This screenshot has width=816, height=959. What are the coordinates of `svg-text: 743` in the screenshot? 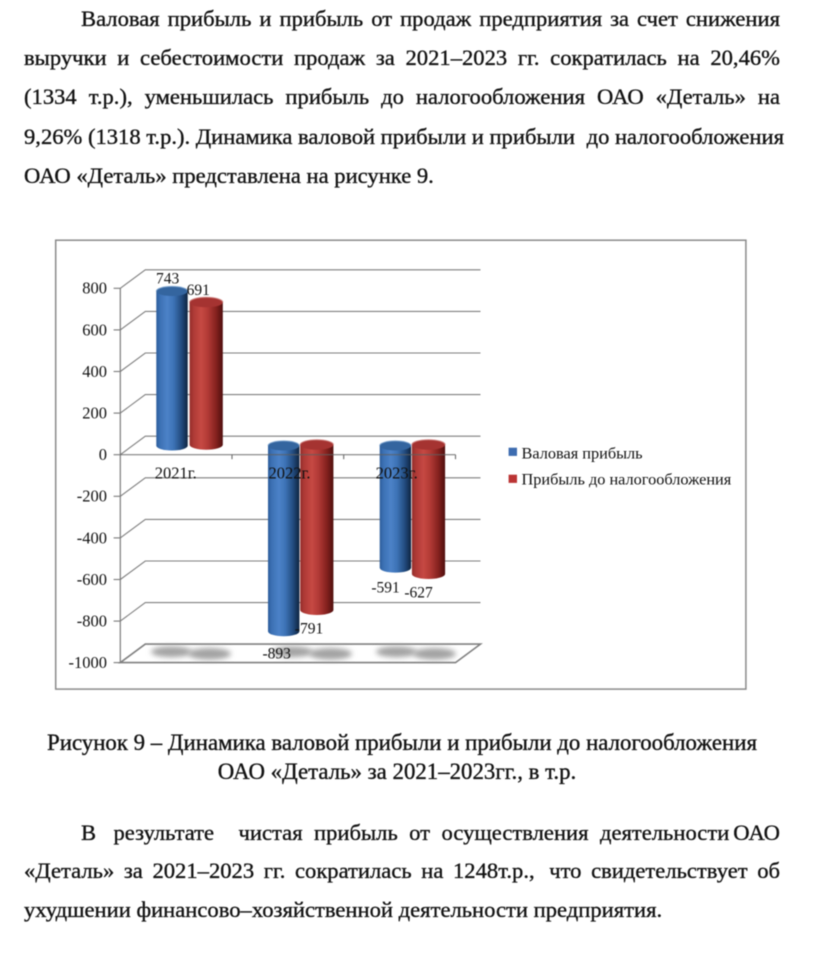 It's located at (168, 278).